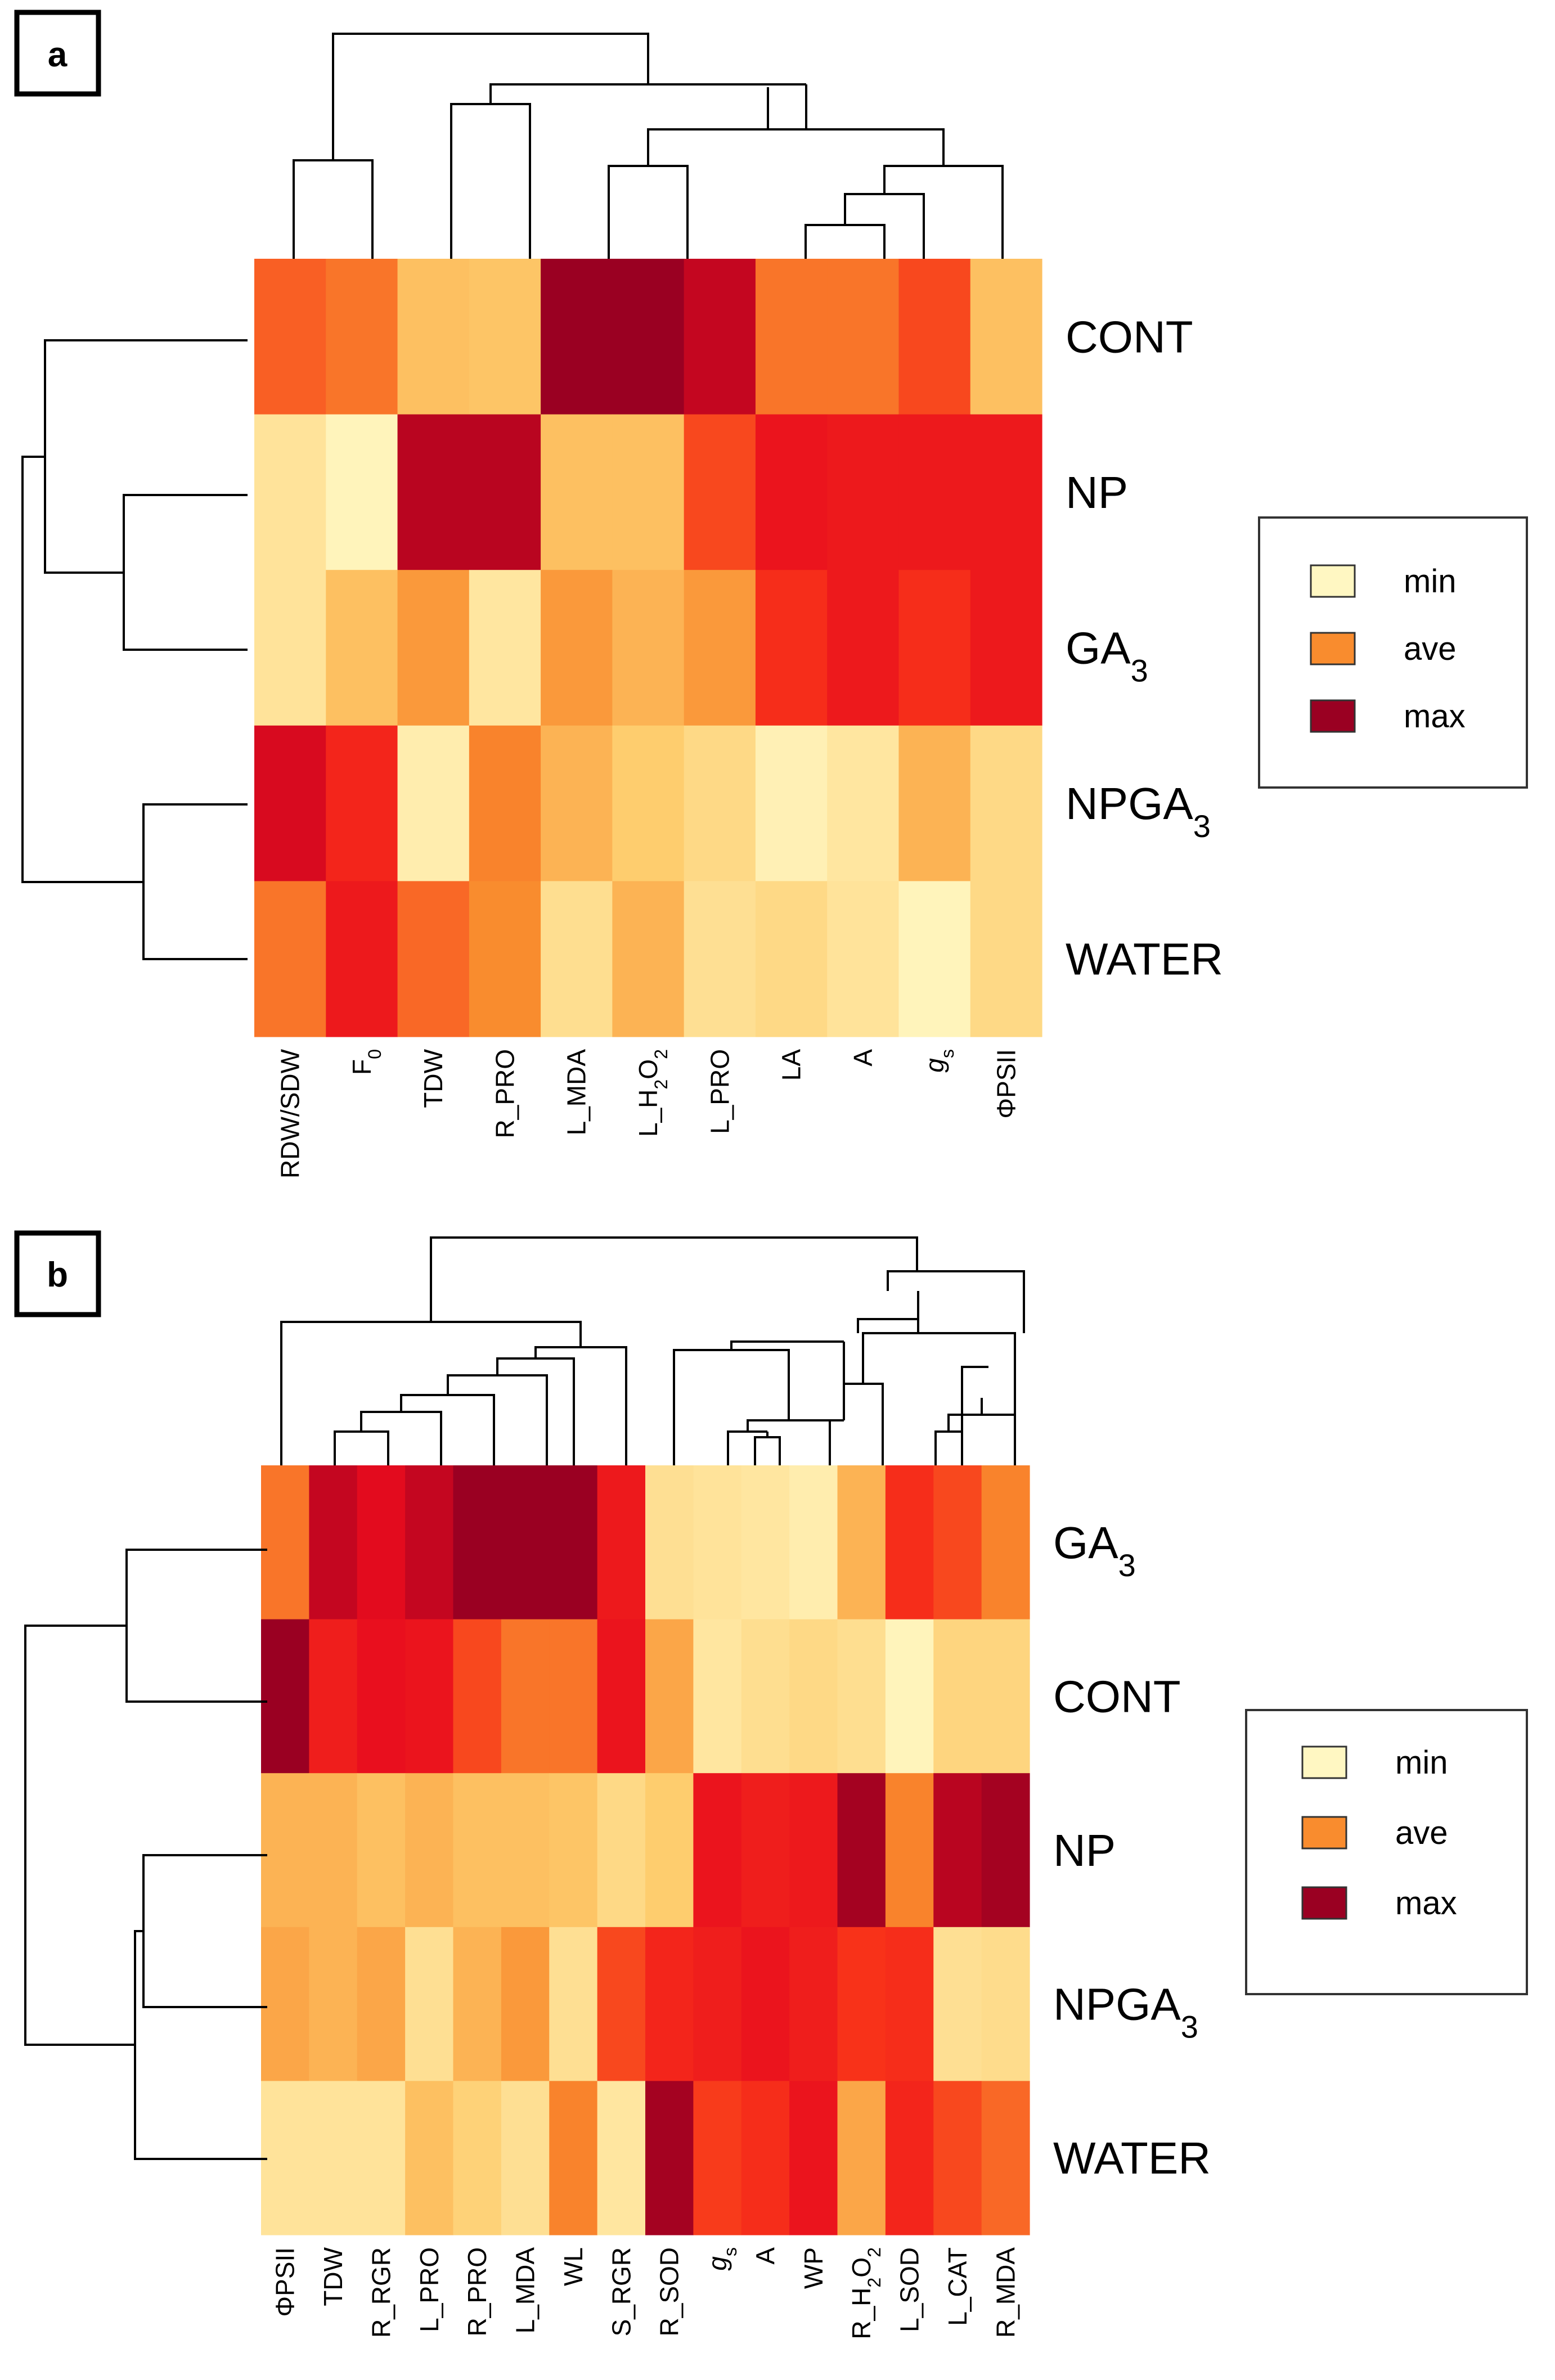 This screenshot has height=2380, width=1555. I want to click on panel-b-tag: b, so click(57, 1275).